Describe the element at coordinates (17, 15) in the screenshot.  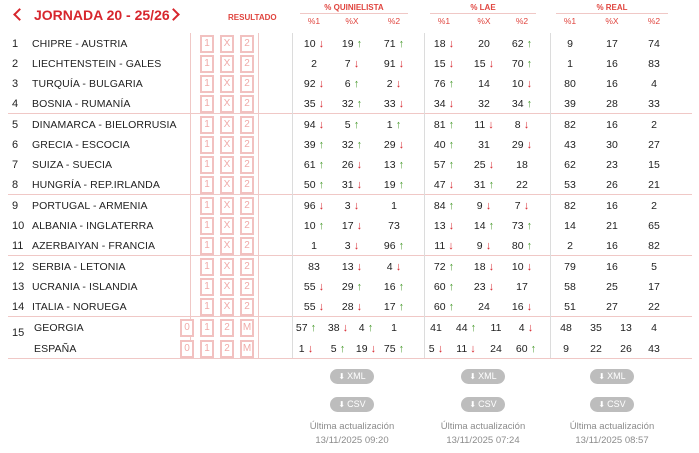
I see `previous-jornada-arrow-icon` at that location.